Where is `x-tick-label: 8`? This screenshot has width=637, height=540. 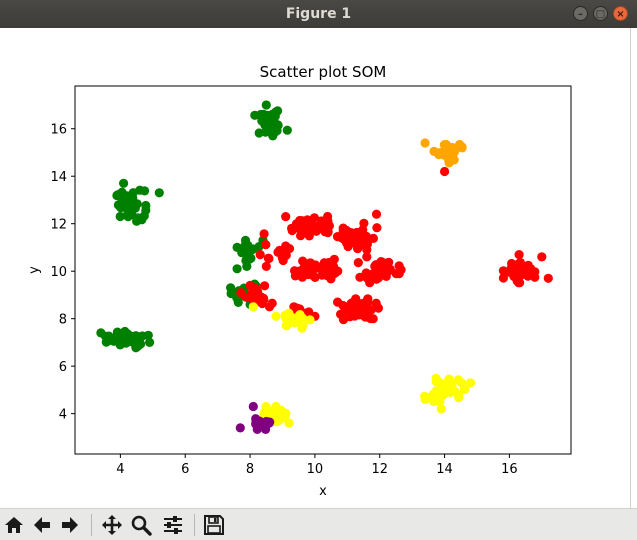 x-tick-label: 8 is located at coordinates (250, 469).